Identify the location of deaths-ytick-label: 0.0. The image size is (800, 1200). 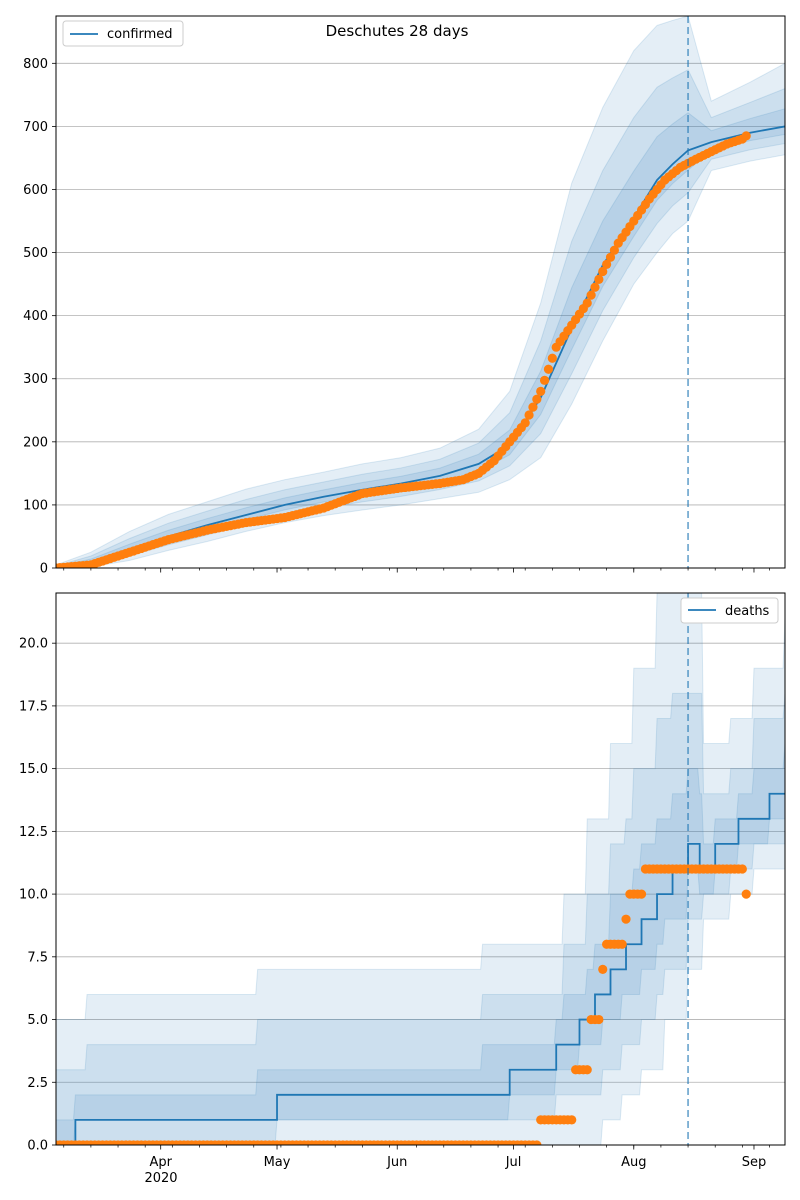
(37, 1146).